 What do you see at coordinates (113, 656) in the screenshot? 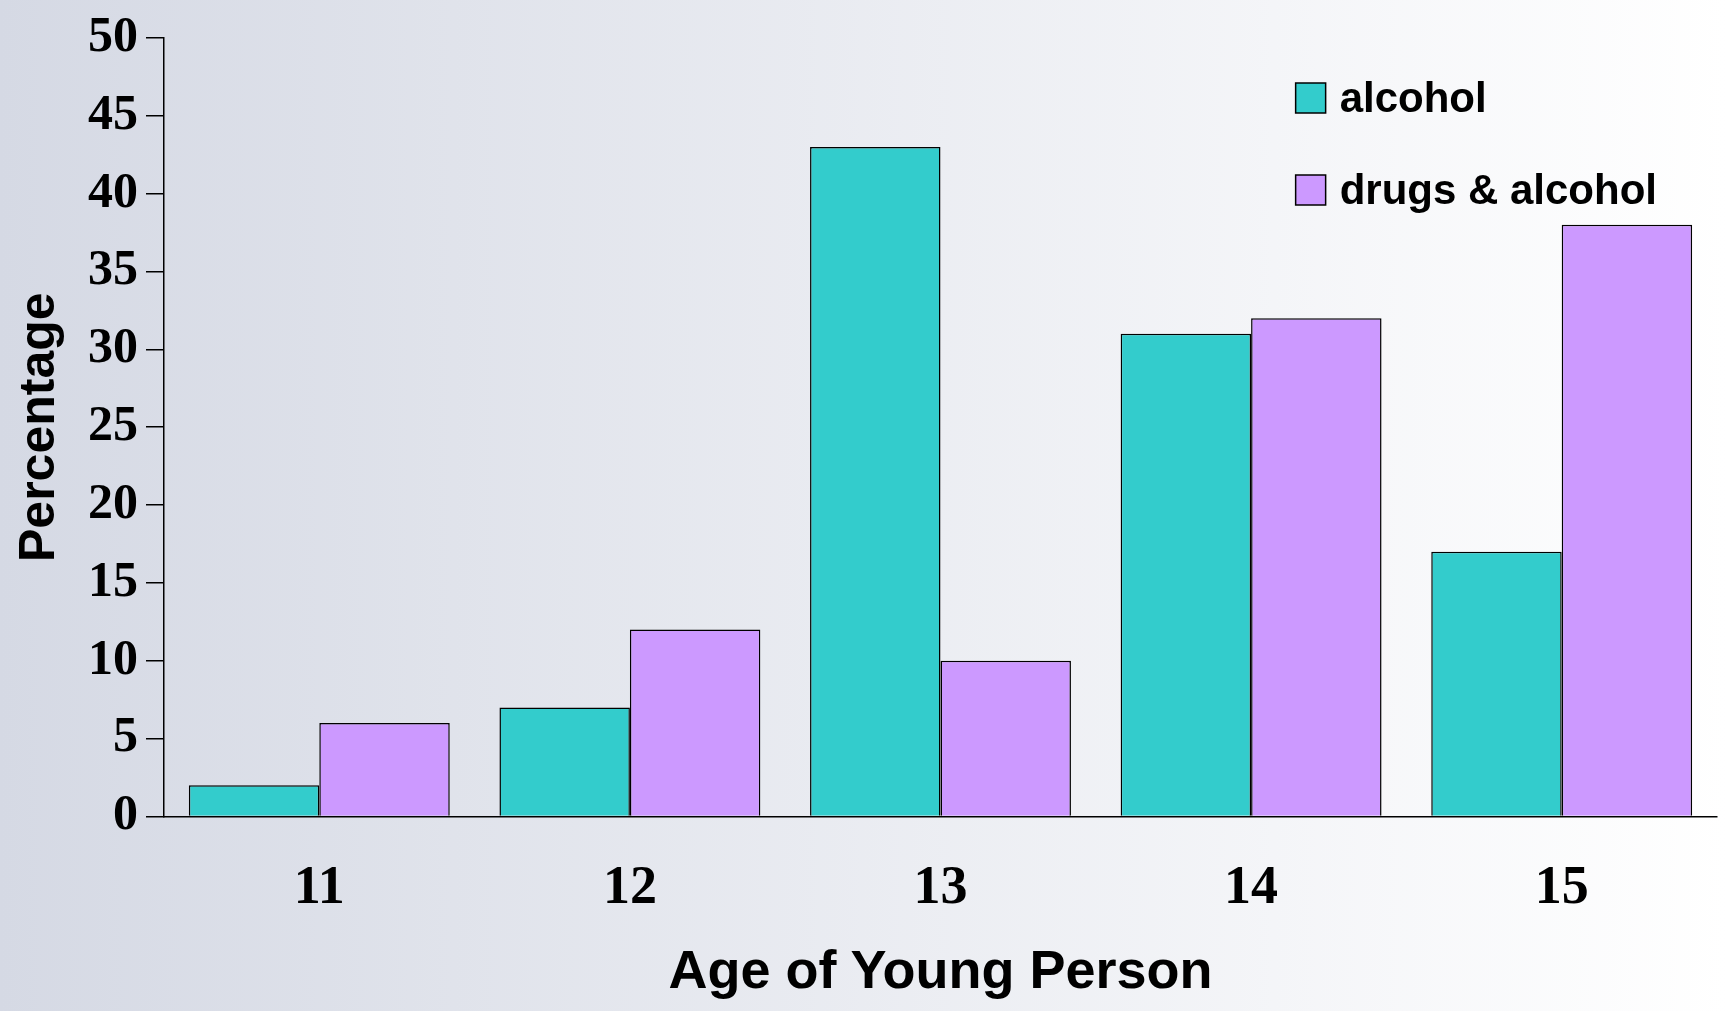
I see `y-tick-label: 10` at bounding box center [113, 656].